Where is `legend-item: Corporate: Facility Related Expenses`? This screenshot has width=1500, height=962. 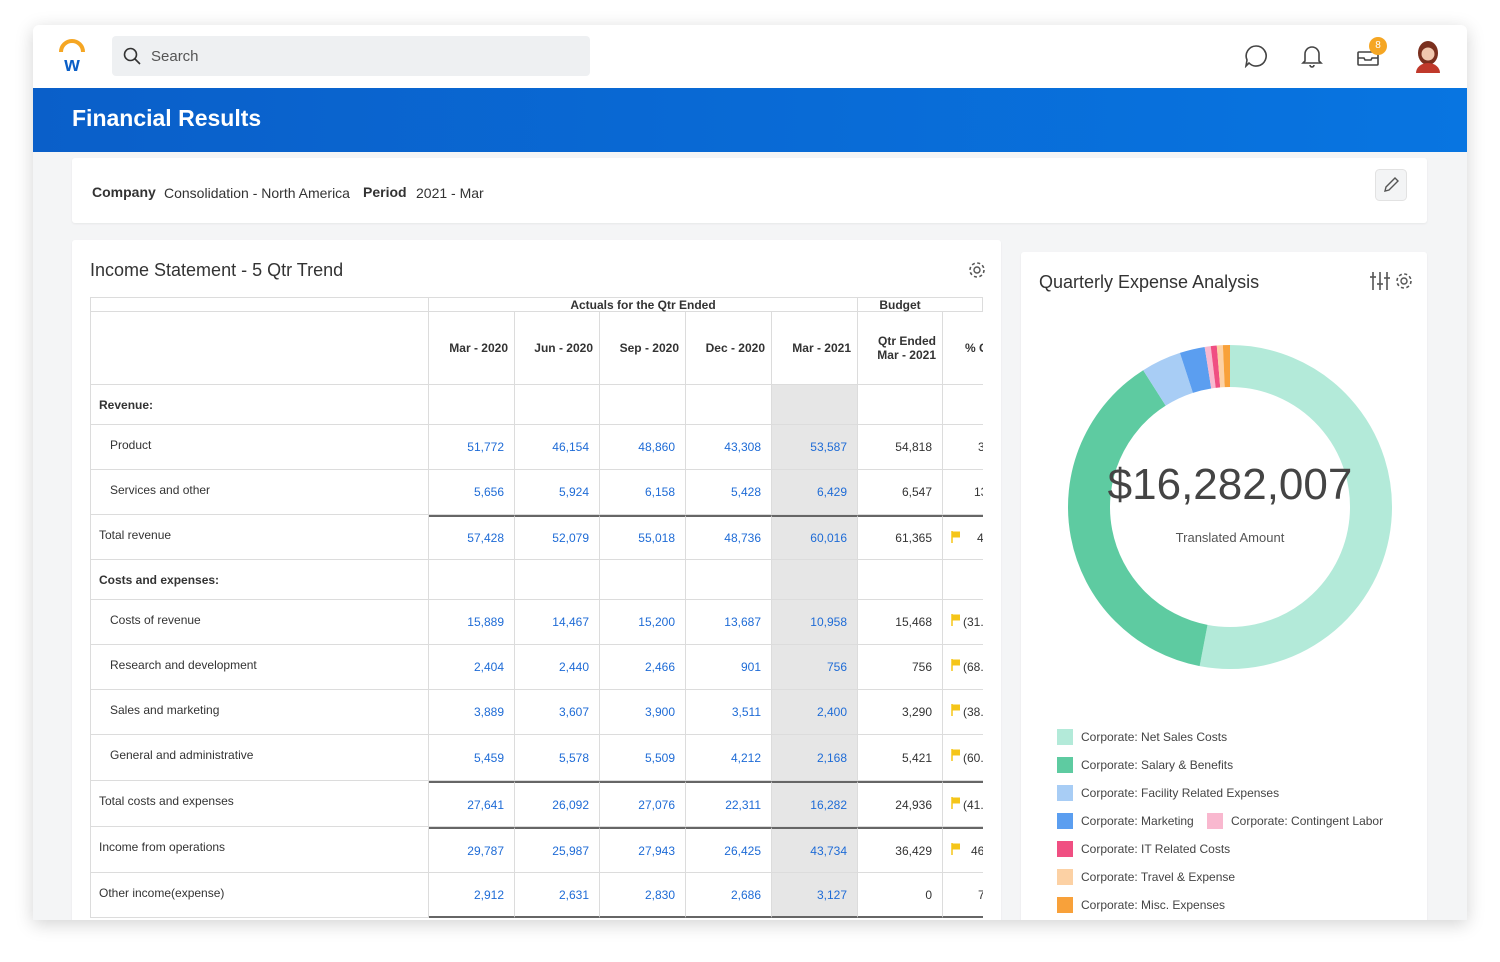
legend-item: Corporate: Facility Related Expenses is located at coordinates (1168, 793).